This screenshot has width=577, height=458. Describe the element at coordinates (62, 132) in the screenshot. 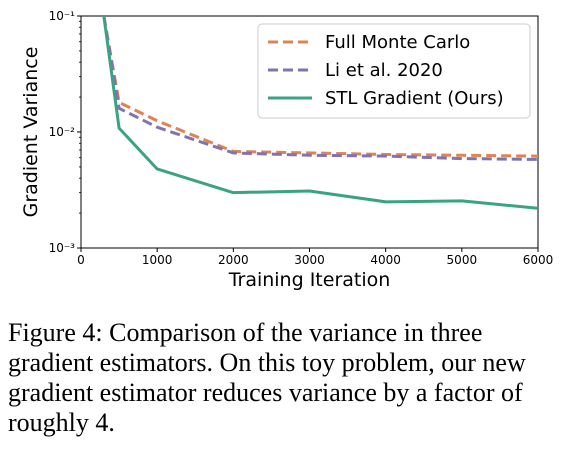

I see `y-tick-label: 10⁻²` at that location.